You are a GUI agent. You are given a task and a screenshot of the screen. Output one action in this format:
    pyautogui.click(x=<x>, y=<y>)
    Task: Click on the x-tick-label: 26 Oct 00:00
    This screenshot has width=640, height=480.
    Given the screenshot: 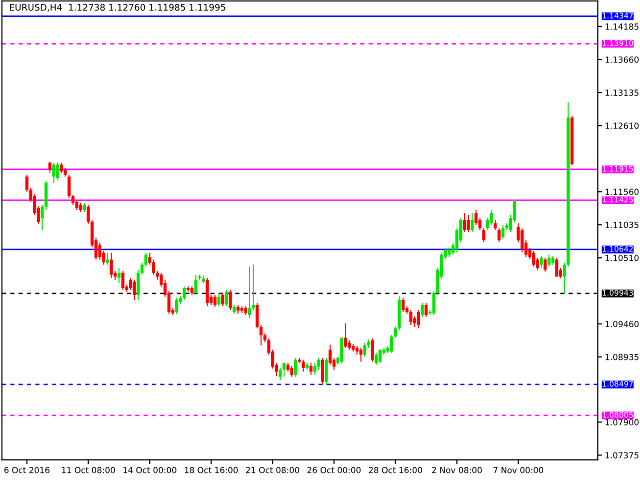 What is the action you would take?
    pyautogui.click(x=334, y=470)
    